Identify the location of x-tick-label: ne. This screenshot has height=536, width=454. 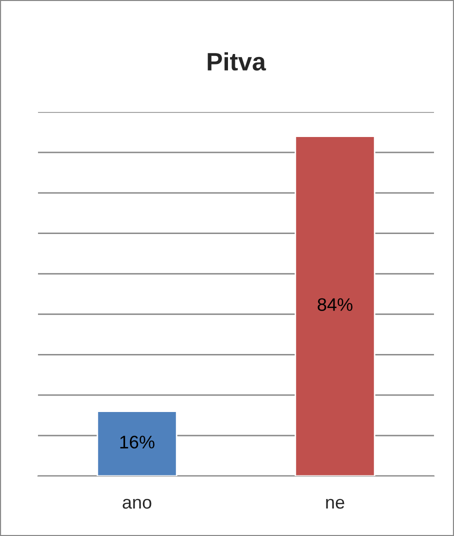
(335, 503).